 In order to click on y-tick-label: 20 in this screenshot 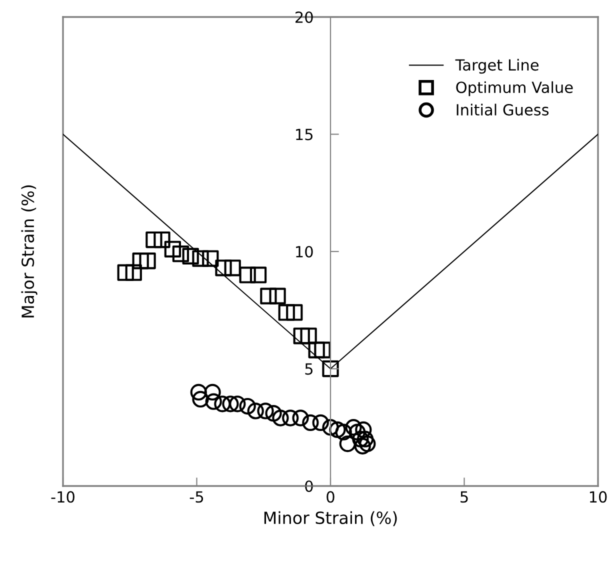, I will do `click(304, 17)`.